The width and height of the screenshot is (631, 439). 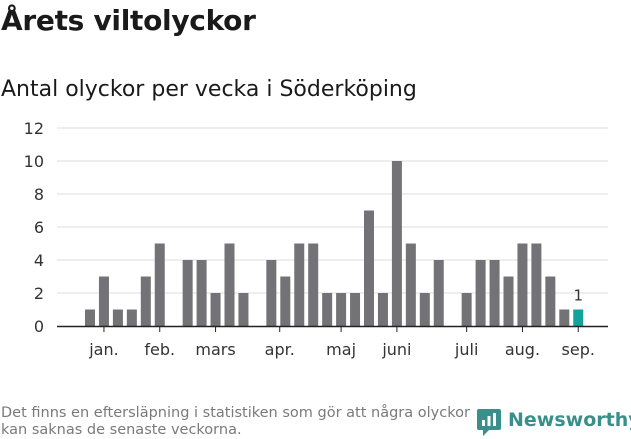 What do you see at coordinates (39, 260) in the screenshot?
I see `y-tick-label: 4` at bounding box center [39, 260].